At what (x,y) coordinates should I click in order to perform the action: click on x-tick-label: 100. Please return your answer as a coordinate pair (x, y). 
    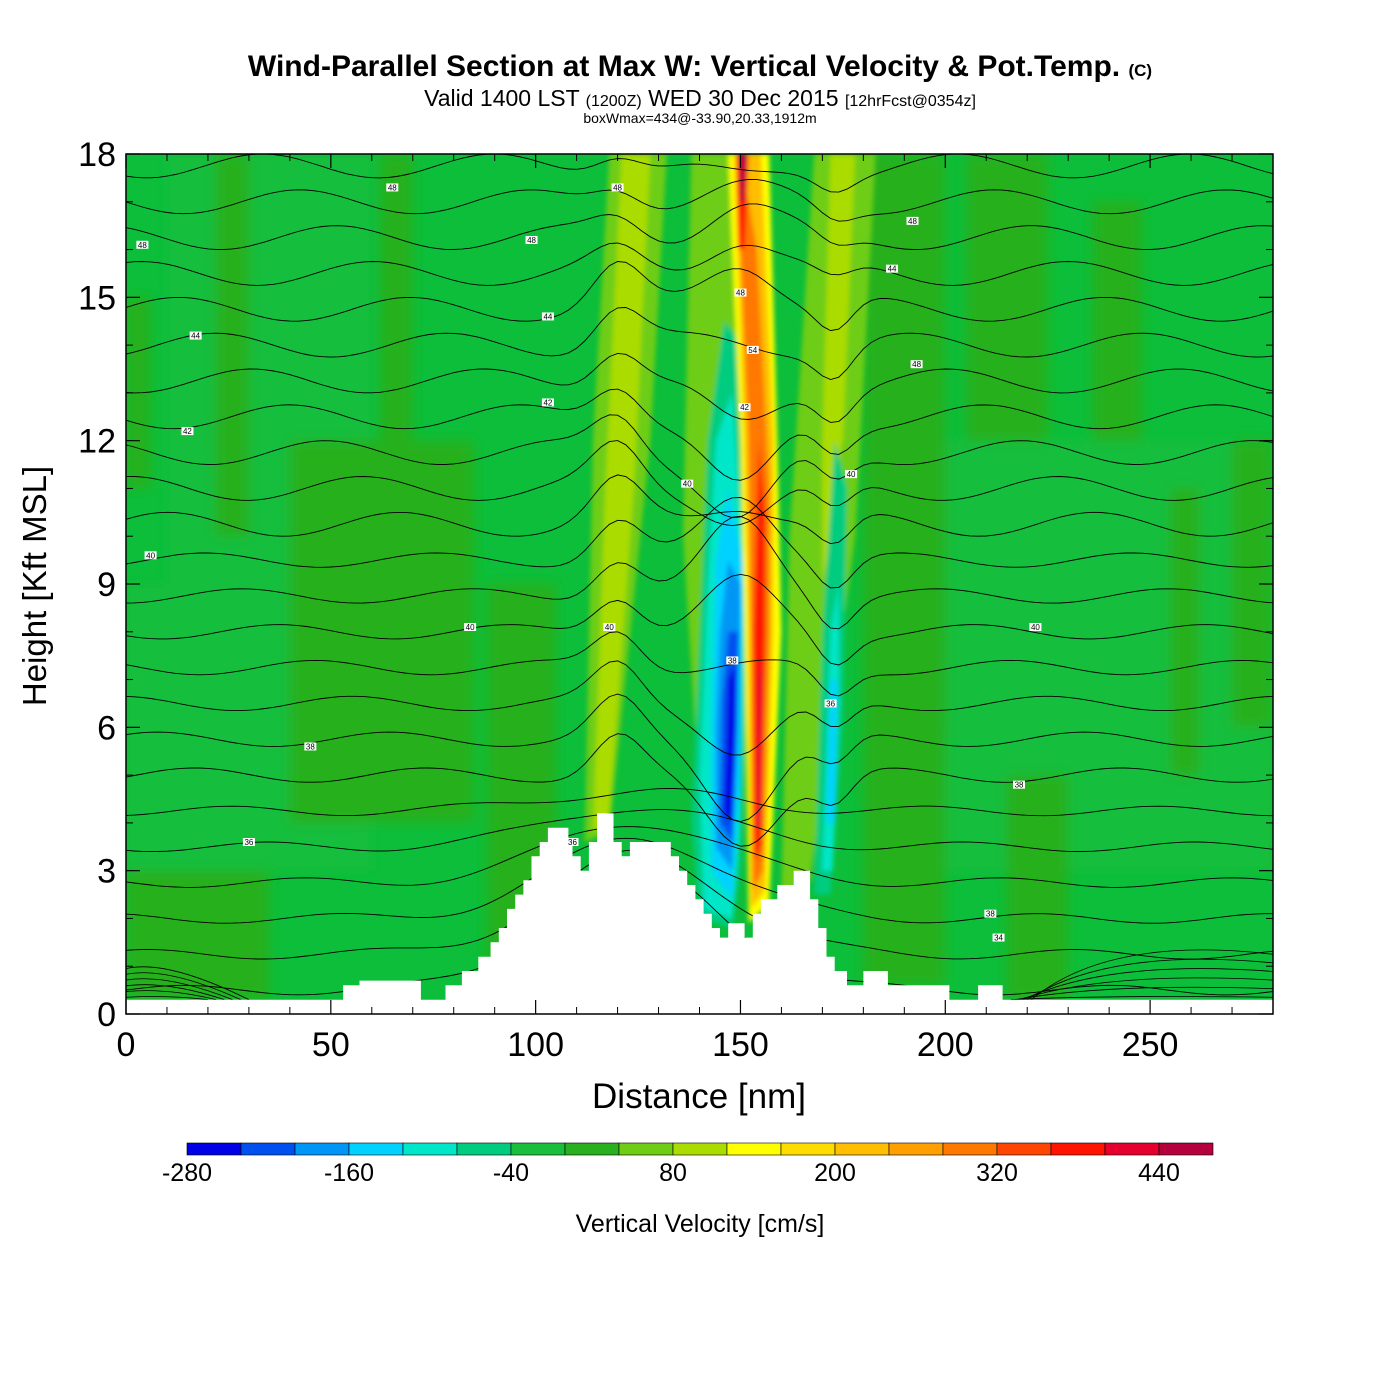
    Looking at the image, I should click on (535, 1045).